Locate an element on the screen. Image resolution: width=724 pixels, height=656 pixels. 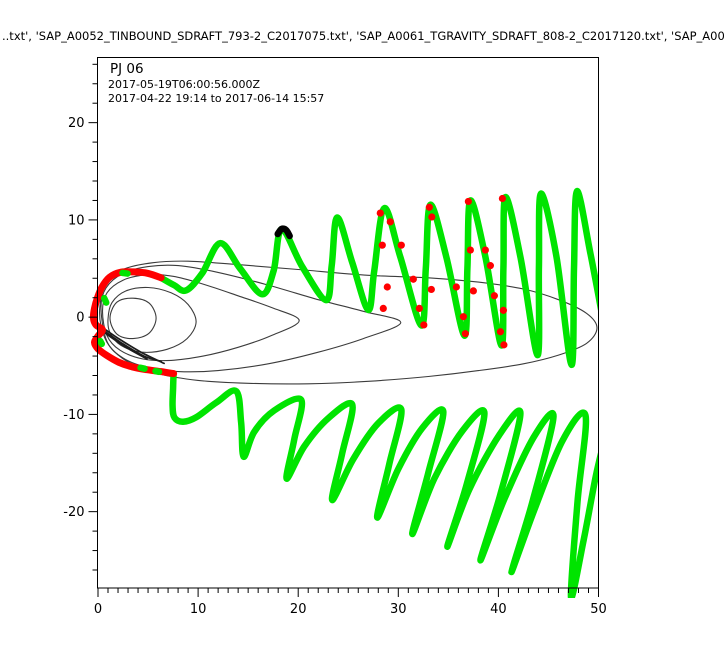
perijove-label: PJ 06 is located at coordinates (127, 69).